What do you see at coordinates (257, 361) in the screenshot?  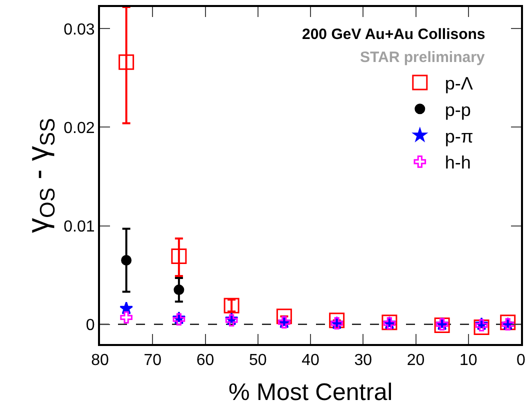 I see `x-tick-label: 50` at bounding box center [257, 361].